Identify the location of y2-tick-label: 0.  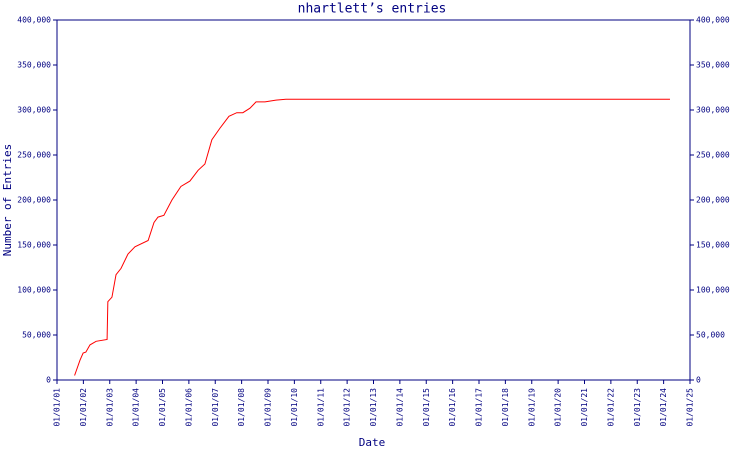
(698, 380).